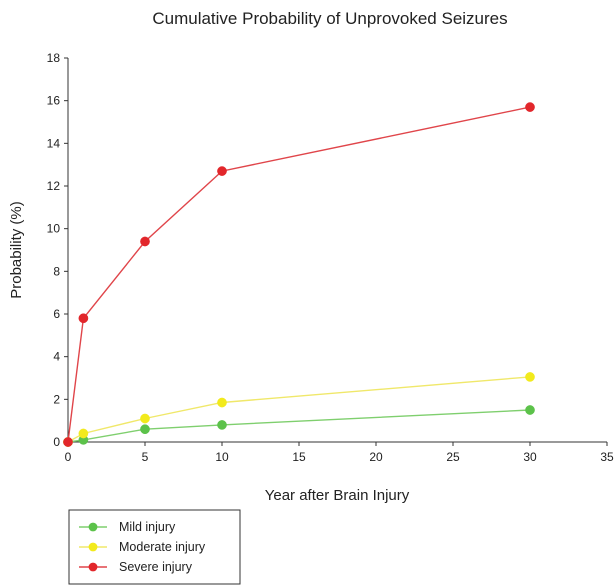  I want to click on series-line-moderate-injury, so click(299, 409).